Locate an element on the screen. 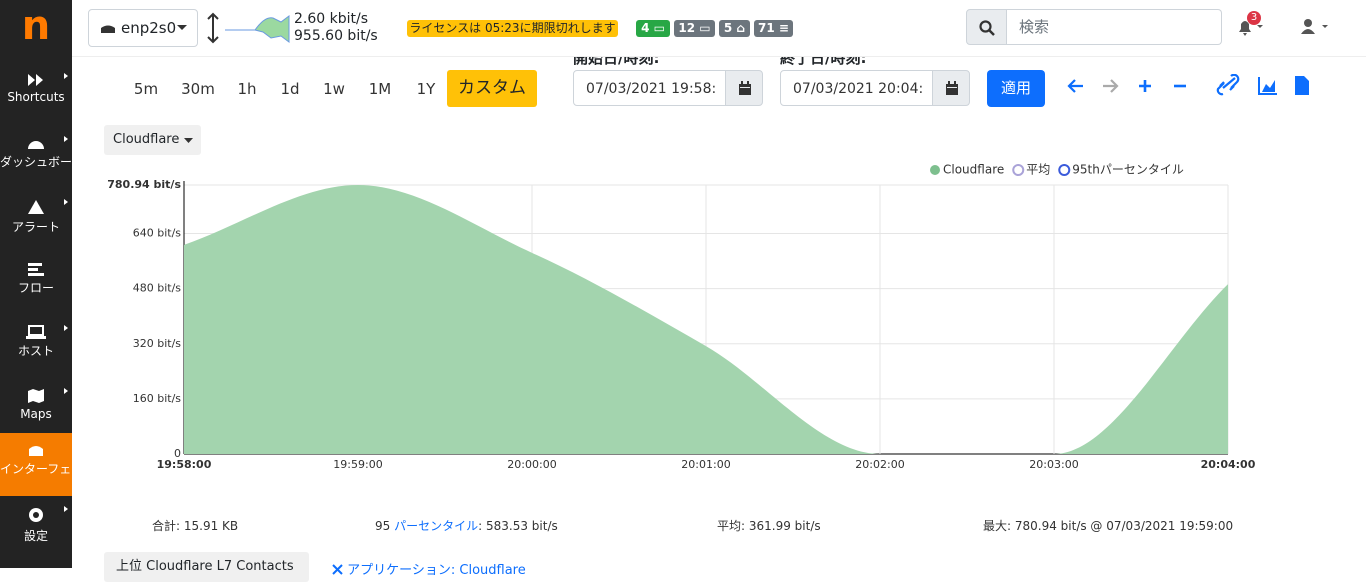 The width and height of the screenshot is (1366, 582). end-calendar is located at coordinates (951, 88).